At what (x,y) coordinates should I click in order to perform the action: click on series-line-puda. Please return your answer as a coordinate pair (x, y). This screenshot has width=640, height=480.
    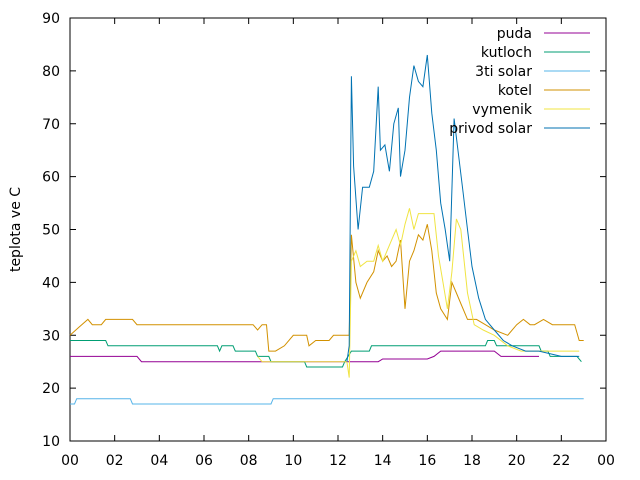
    Looking at the image, I should click on (304, 356).